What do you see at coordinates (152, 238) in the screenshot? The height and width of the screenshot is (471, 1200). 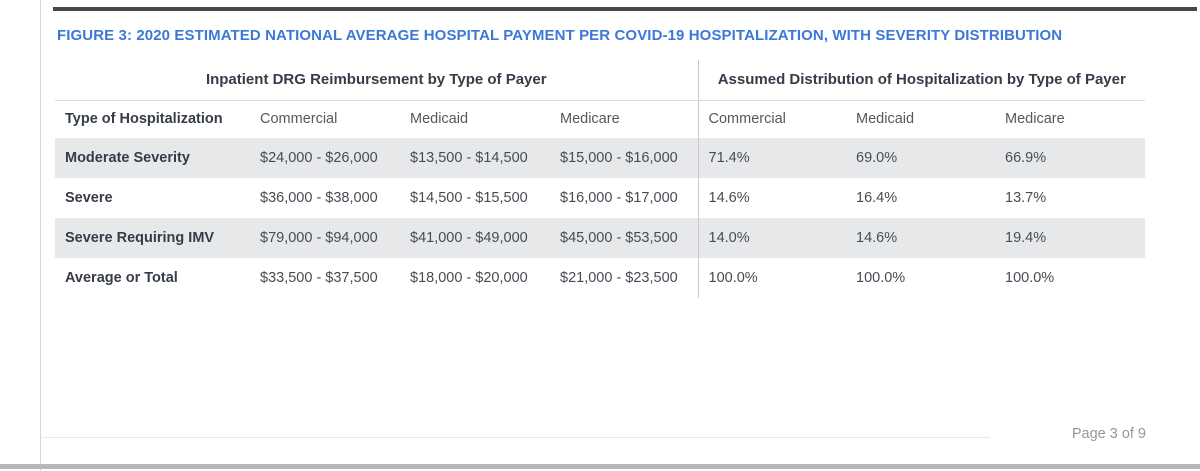 I see `row-label: Severe Requiring IMV` at bounding box center [152, 238].